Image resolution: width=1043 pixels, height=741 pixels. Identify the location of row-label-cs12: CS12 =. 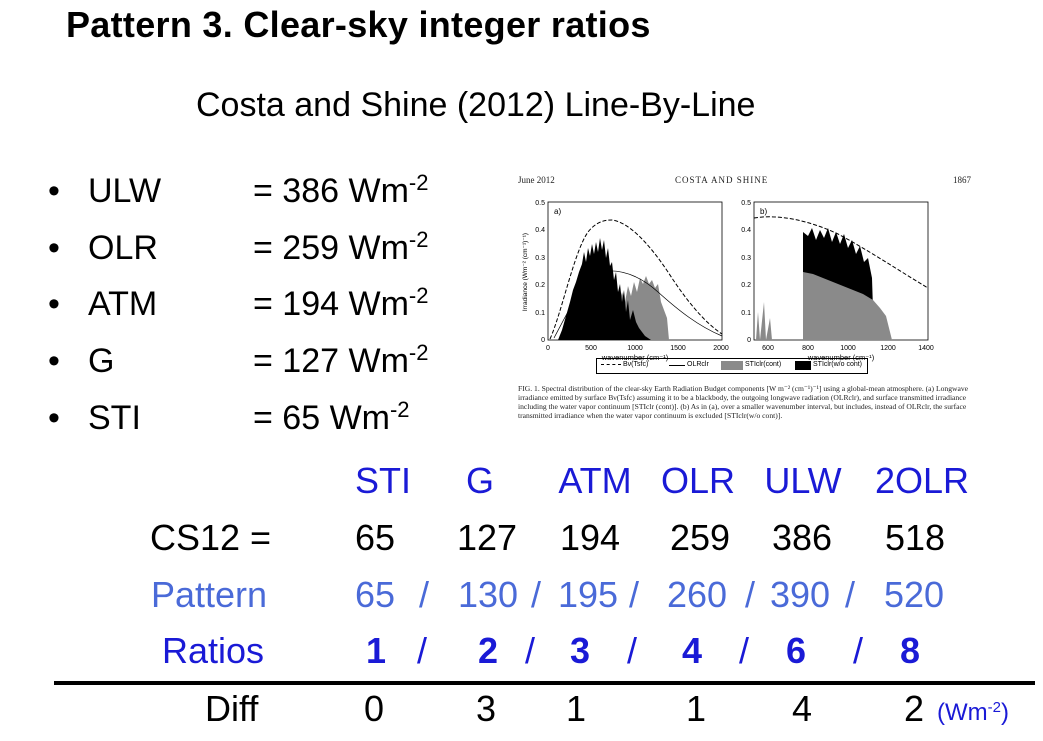
(211, 537).